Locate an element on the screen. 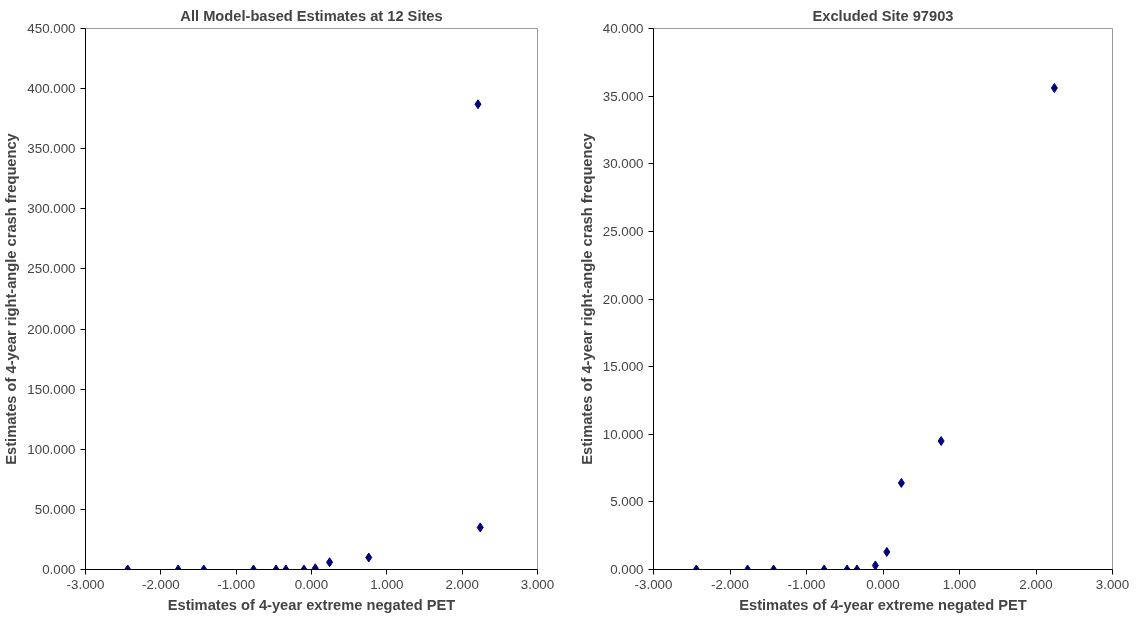 The width and height of the screenshot is (1143, 625). y-tick-label: 100.000 is located at coordinates (51, 449).